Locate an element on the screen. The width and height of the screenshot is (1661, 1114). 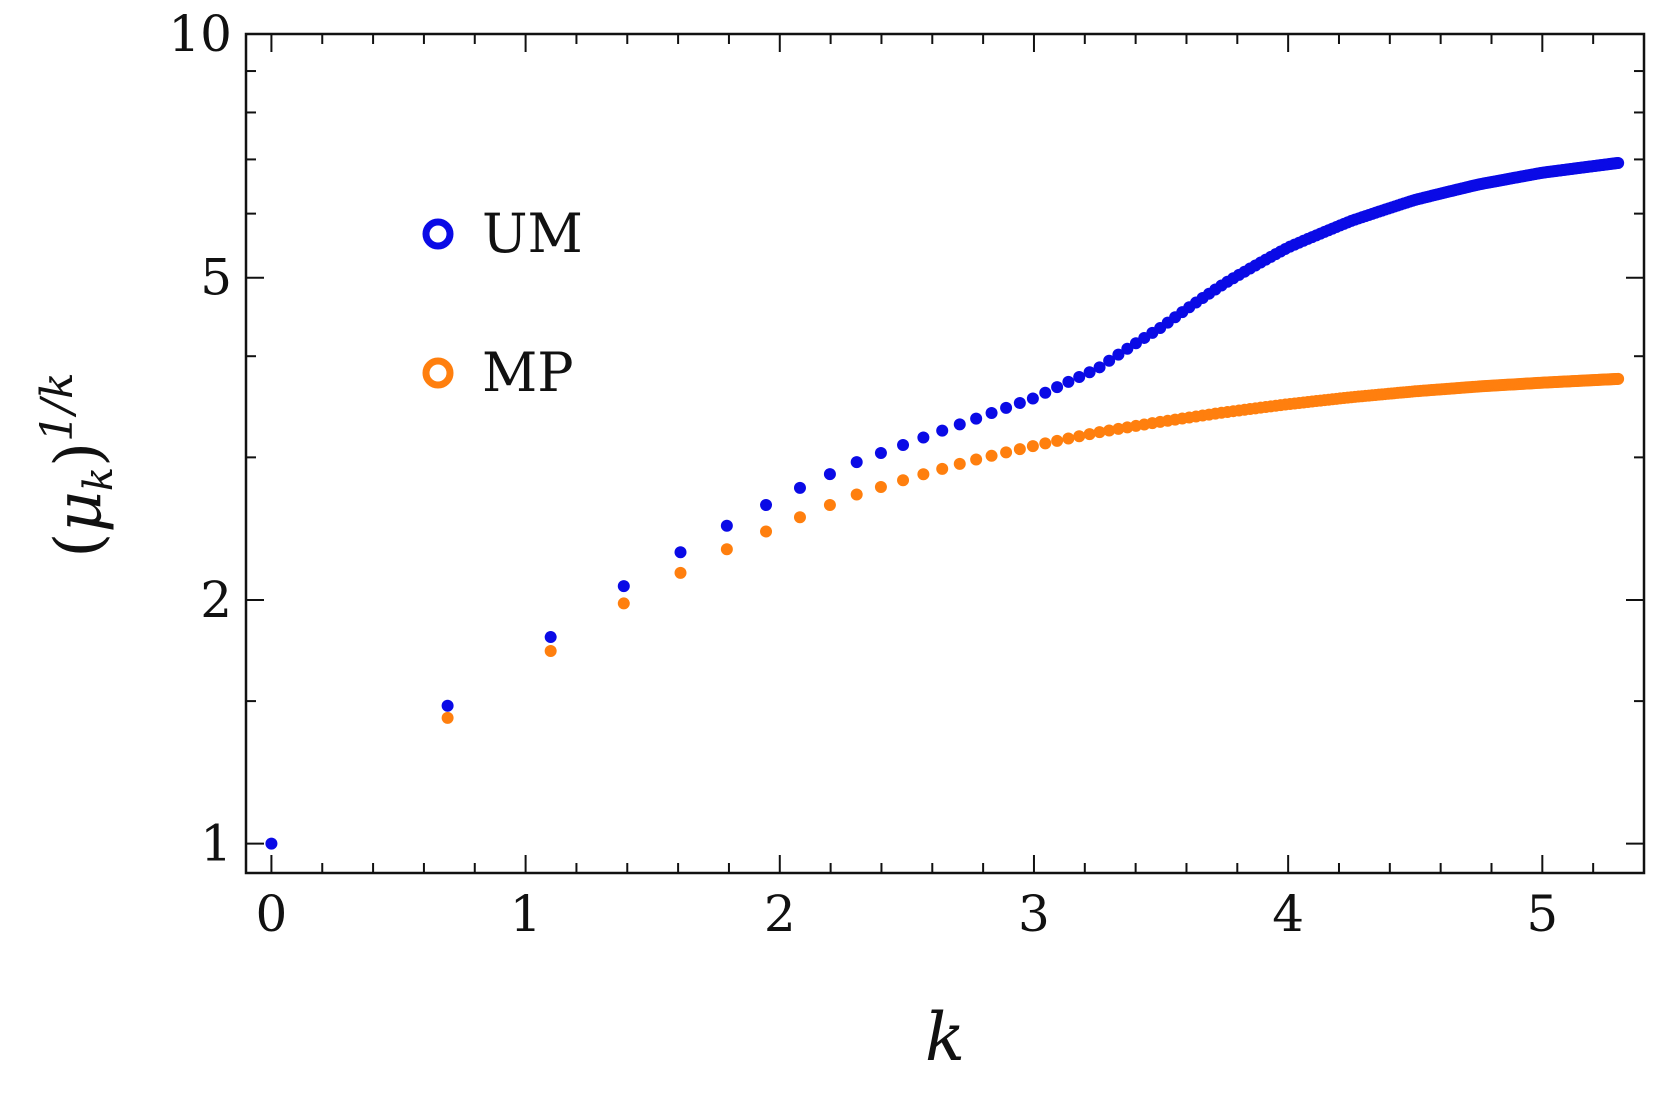
legend-label-mp: MP is located at coordinates (528, 372).